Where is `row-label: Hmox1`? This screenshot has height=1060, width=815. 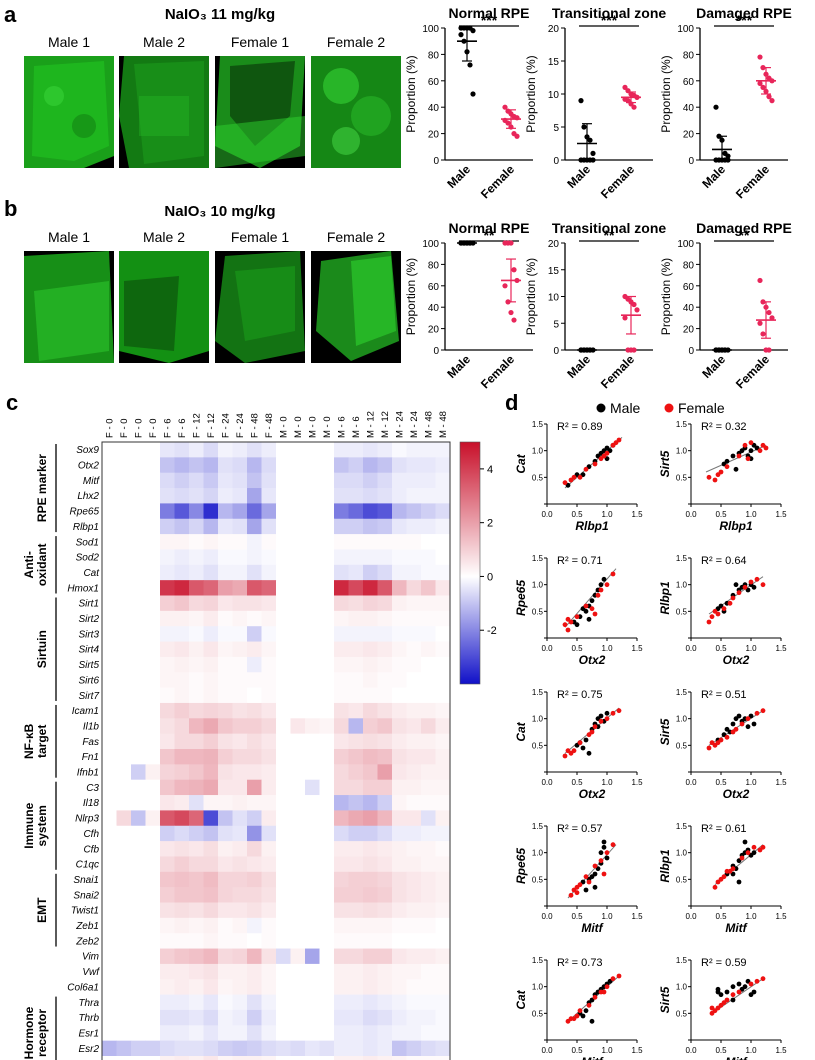 row-label: Hmox1 is located at coordinates (83, 588).